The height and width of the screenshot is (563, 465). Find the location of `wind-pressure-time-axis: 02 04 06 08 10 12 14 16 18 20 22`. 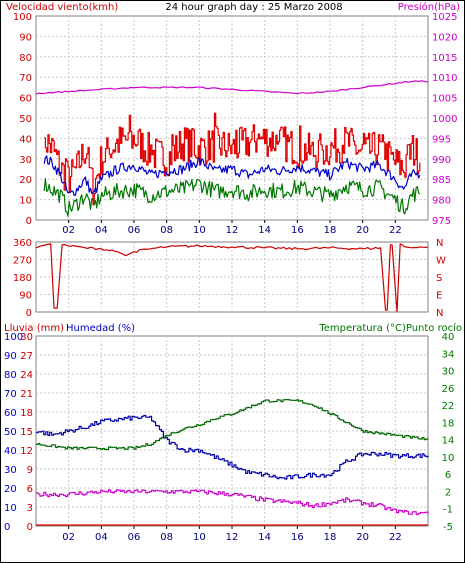

wind-pressure-time-axis: 02 04 06 08 10 12 14 16 18 20 22 is located at coordinates (232, 228).